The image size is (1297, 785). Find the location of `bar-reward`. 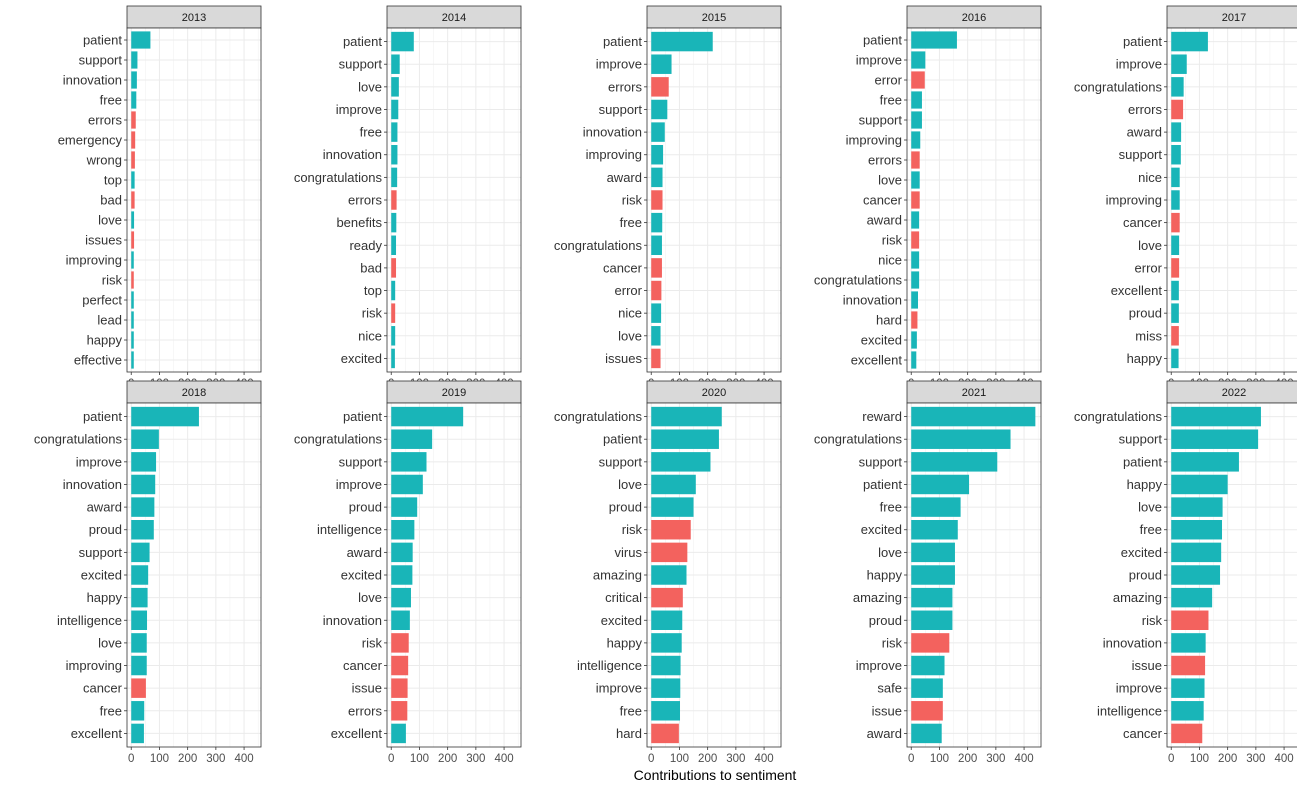

bar-reward is located at coordinates (973, 416).